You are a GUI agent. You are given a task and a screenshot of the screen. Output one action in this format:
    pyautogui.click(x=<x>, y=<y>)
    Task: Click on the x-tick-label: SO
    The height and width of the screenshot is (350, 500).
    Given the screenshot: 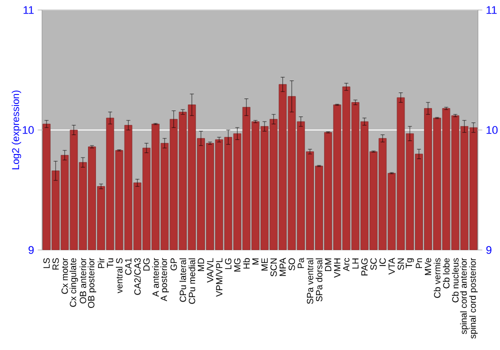 What is the action you would take?
    pyautogui.click(x=291, y=264)
    